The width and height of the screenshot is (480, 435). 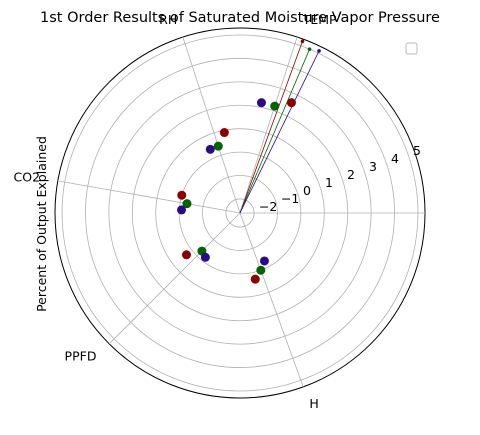 I want to click on category-label: H, so click(x=313, y=403).